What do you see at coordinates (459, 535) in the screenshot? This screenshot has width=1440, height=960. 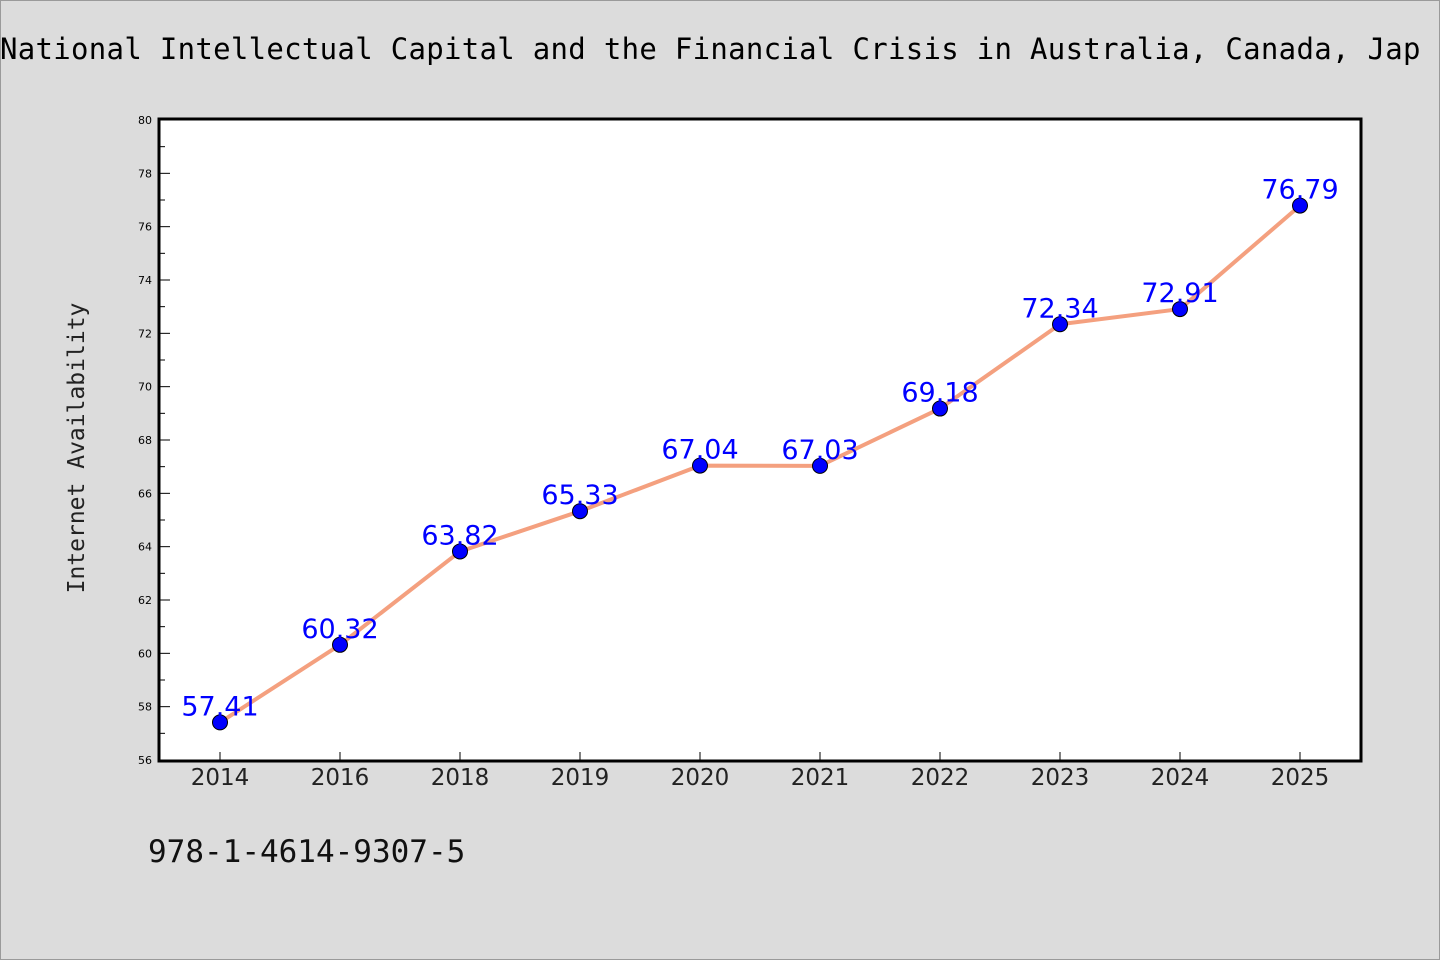 I see `data-label: 63.82` at bounding box center [459, 535].